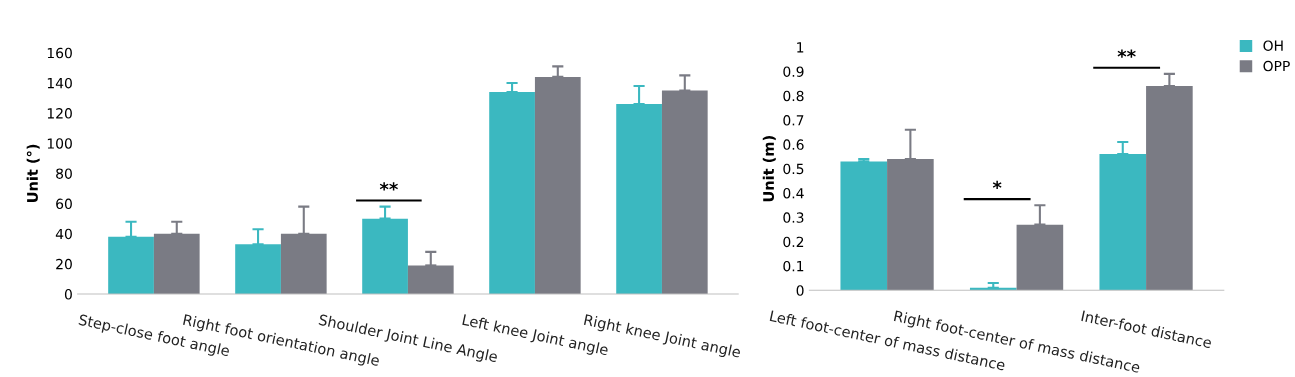 This screenshot has width=1295, height=377. Describe the element at coordinates (793, 144) in the screenshot. I see `y-tick-label: 0.6` at that location.